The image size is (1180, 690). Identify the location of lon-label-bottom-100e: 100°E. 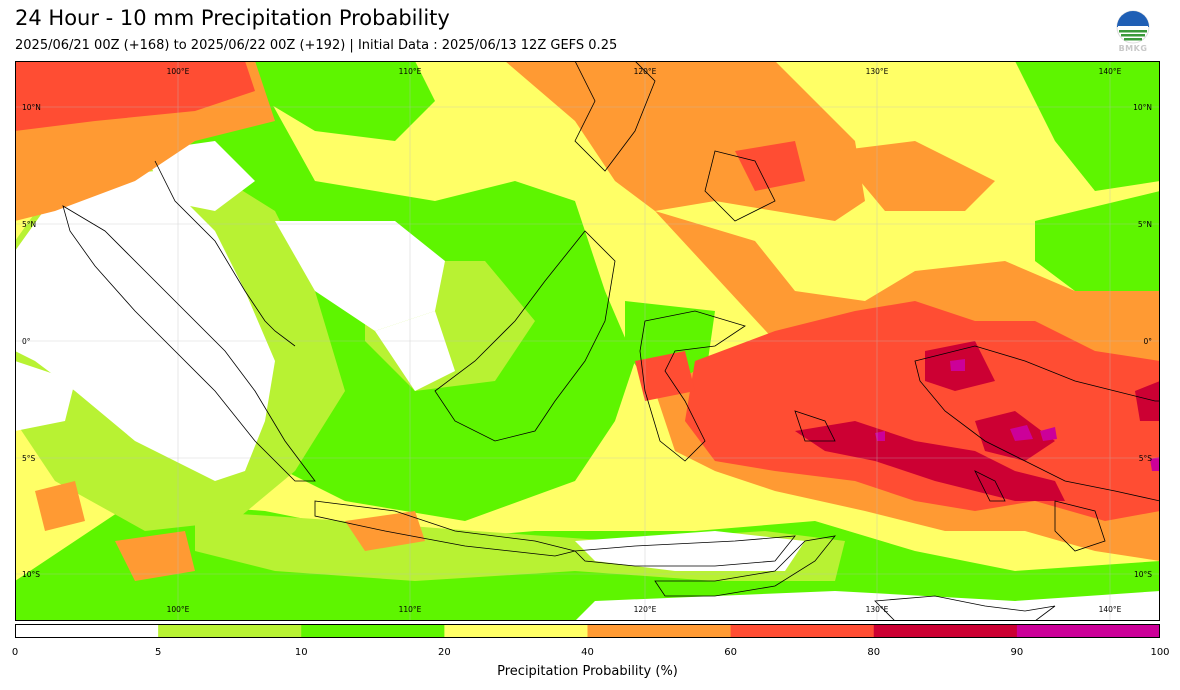
(178, 609).